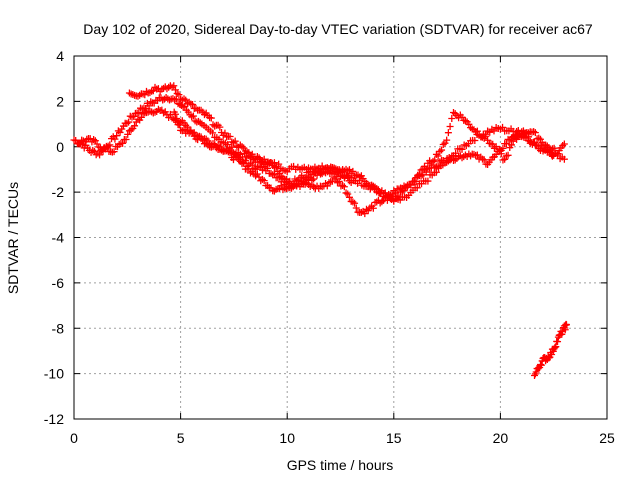 The width and height of the screenshot is (640, 480). I want to click on y-tick-label: -10, so click(54, 374).